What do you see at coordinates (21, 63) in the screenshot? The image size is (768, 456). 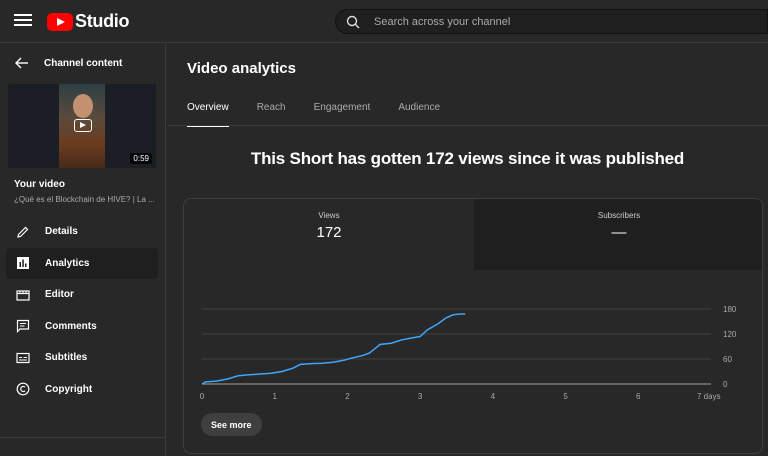 I see `back-arrow-icon` at bounding box center [21, 63].